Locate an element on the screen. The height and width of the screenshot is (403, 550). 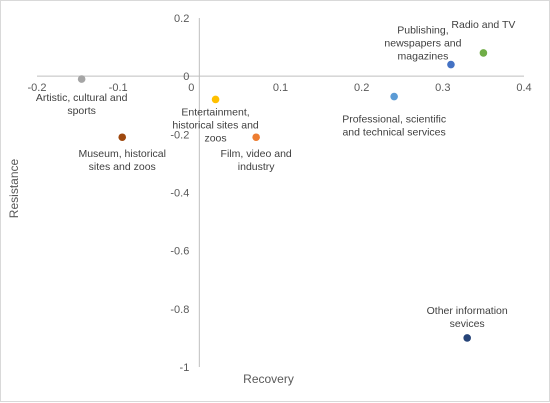
data-label: Museum, historical sites and zoos is located at coordinates (122, 160).